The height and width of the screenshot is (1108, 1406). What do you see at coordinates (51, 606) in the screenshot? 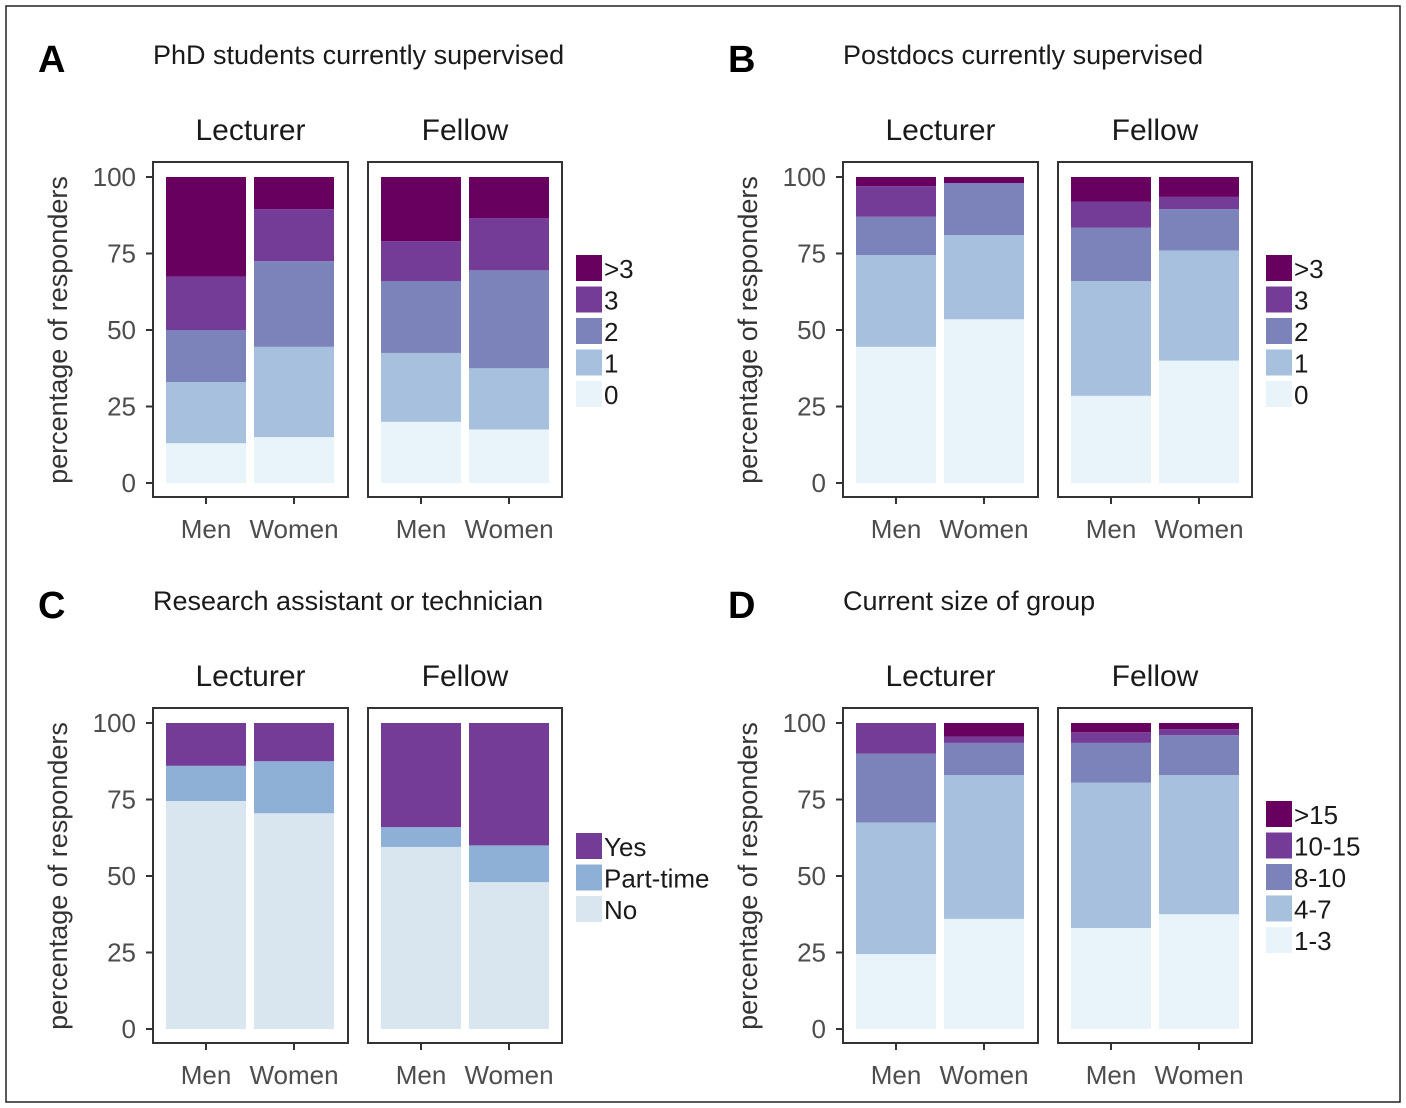
I see `panel-letter: C` at bounding box center [51, 606].